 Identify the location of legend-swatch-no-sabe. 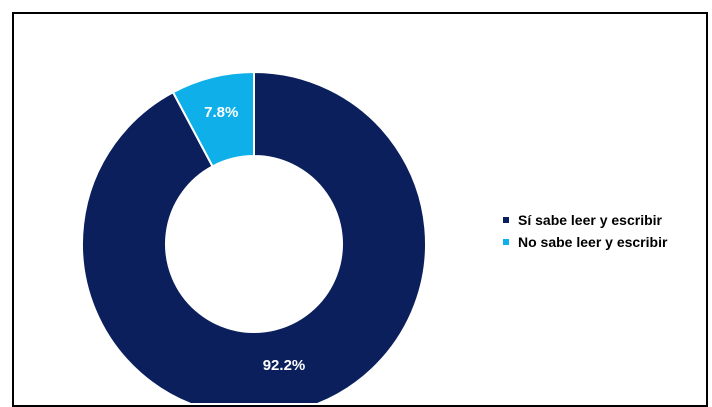
(506, 242).